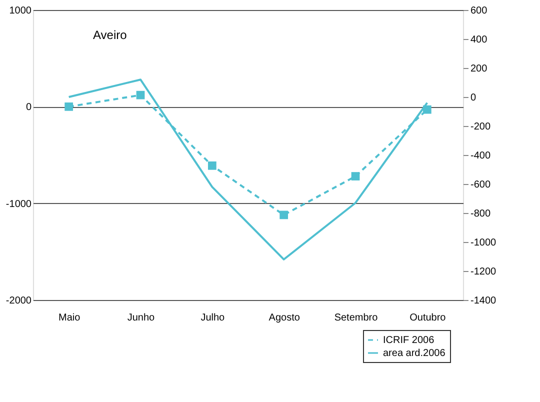  Describe the element at coordinates (29, 108) in the screenshot. I see `y-tick-label: 0` at that location.